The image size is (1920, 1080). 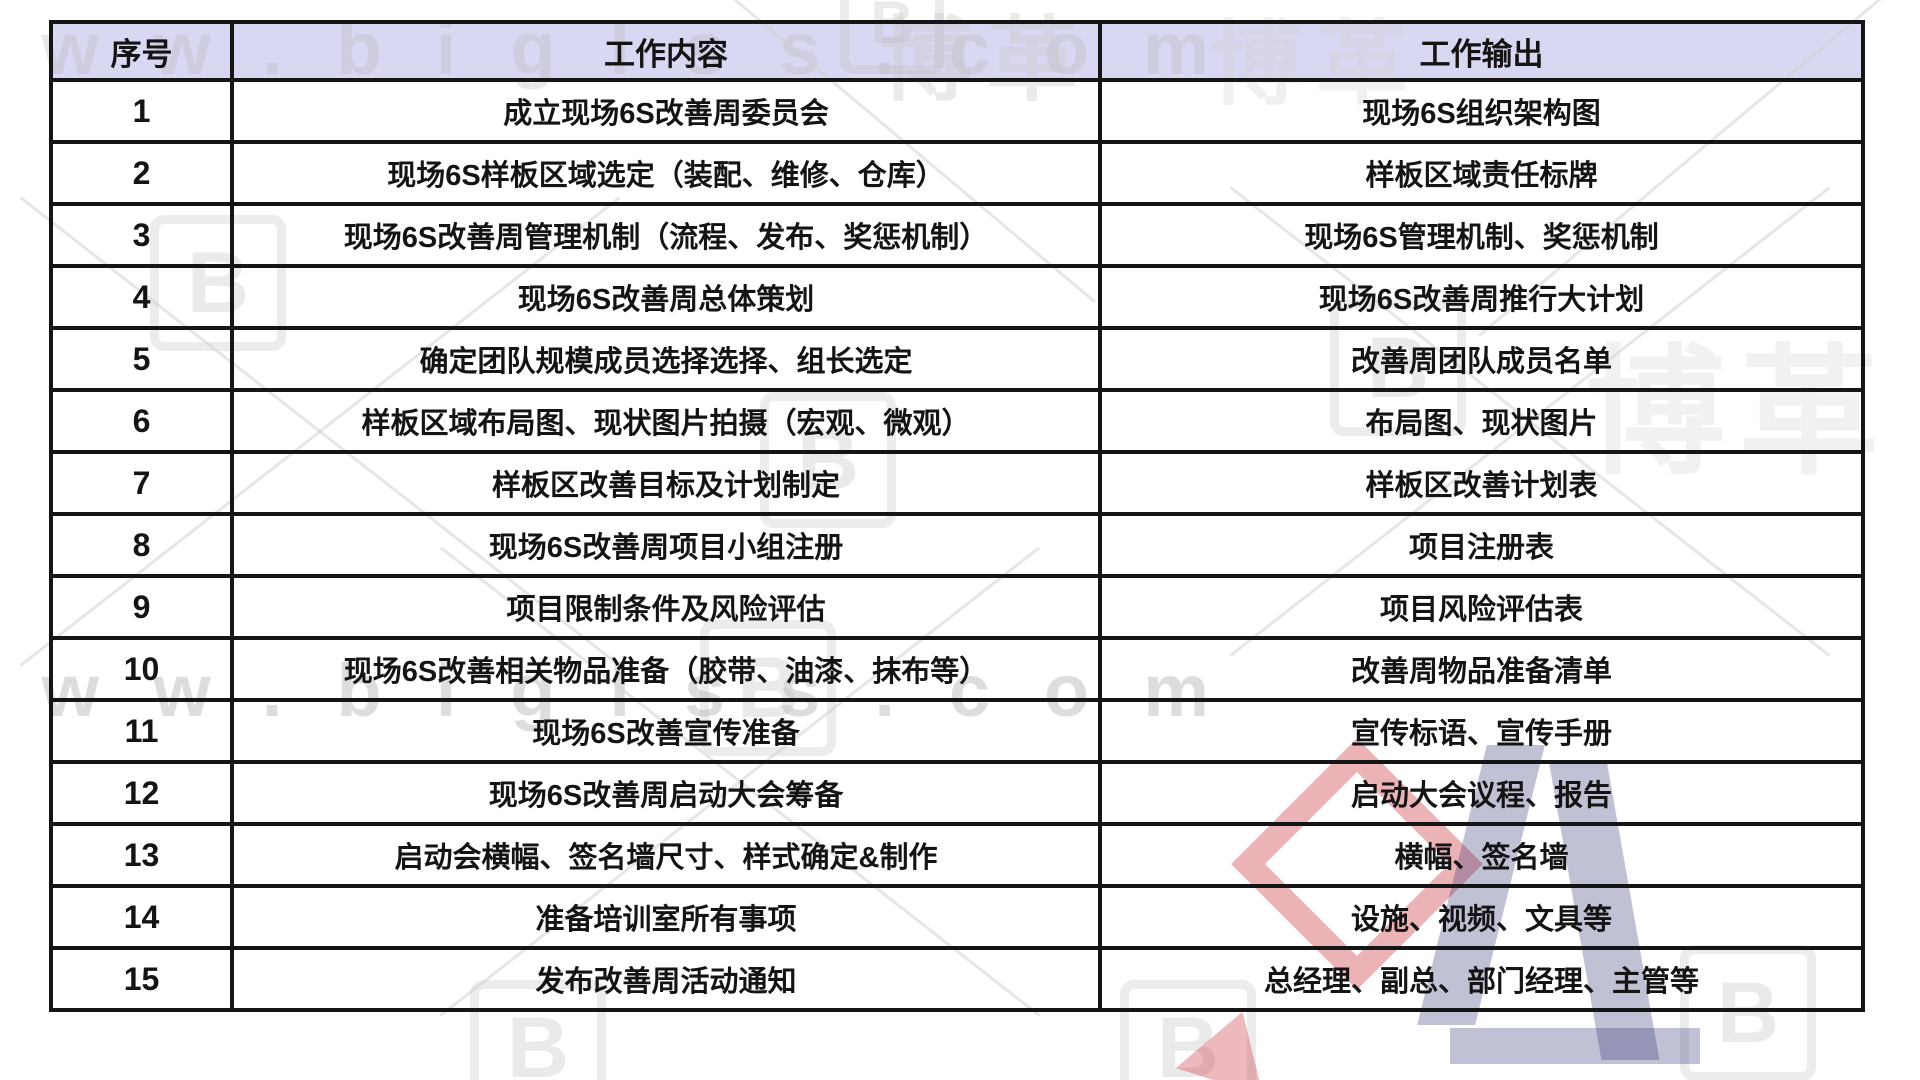 I want to click on cell-output: 设施、视频、文具等, so click(x=1481, y=917).